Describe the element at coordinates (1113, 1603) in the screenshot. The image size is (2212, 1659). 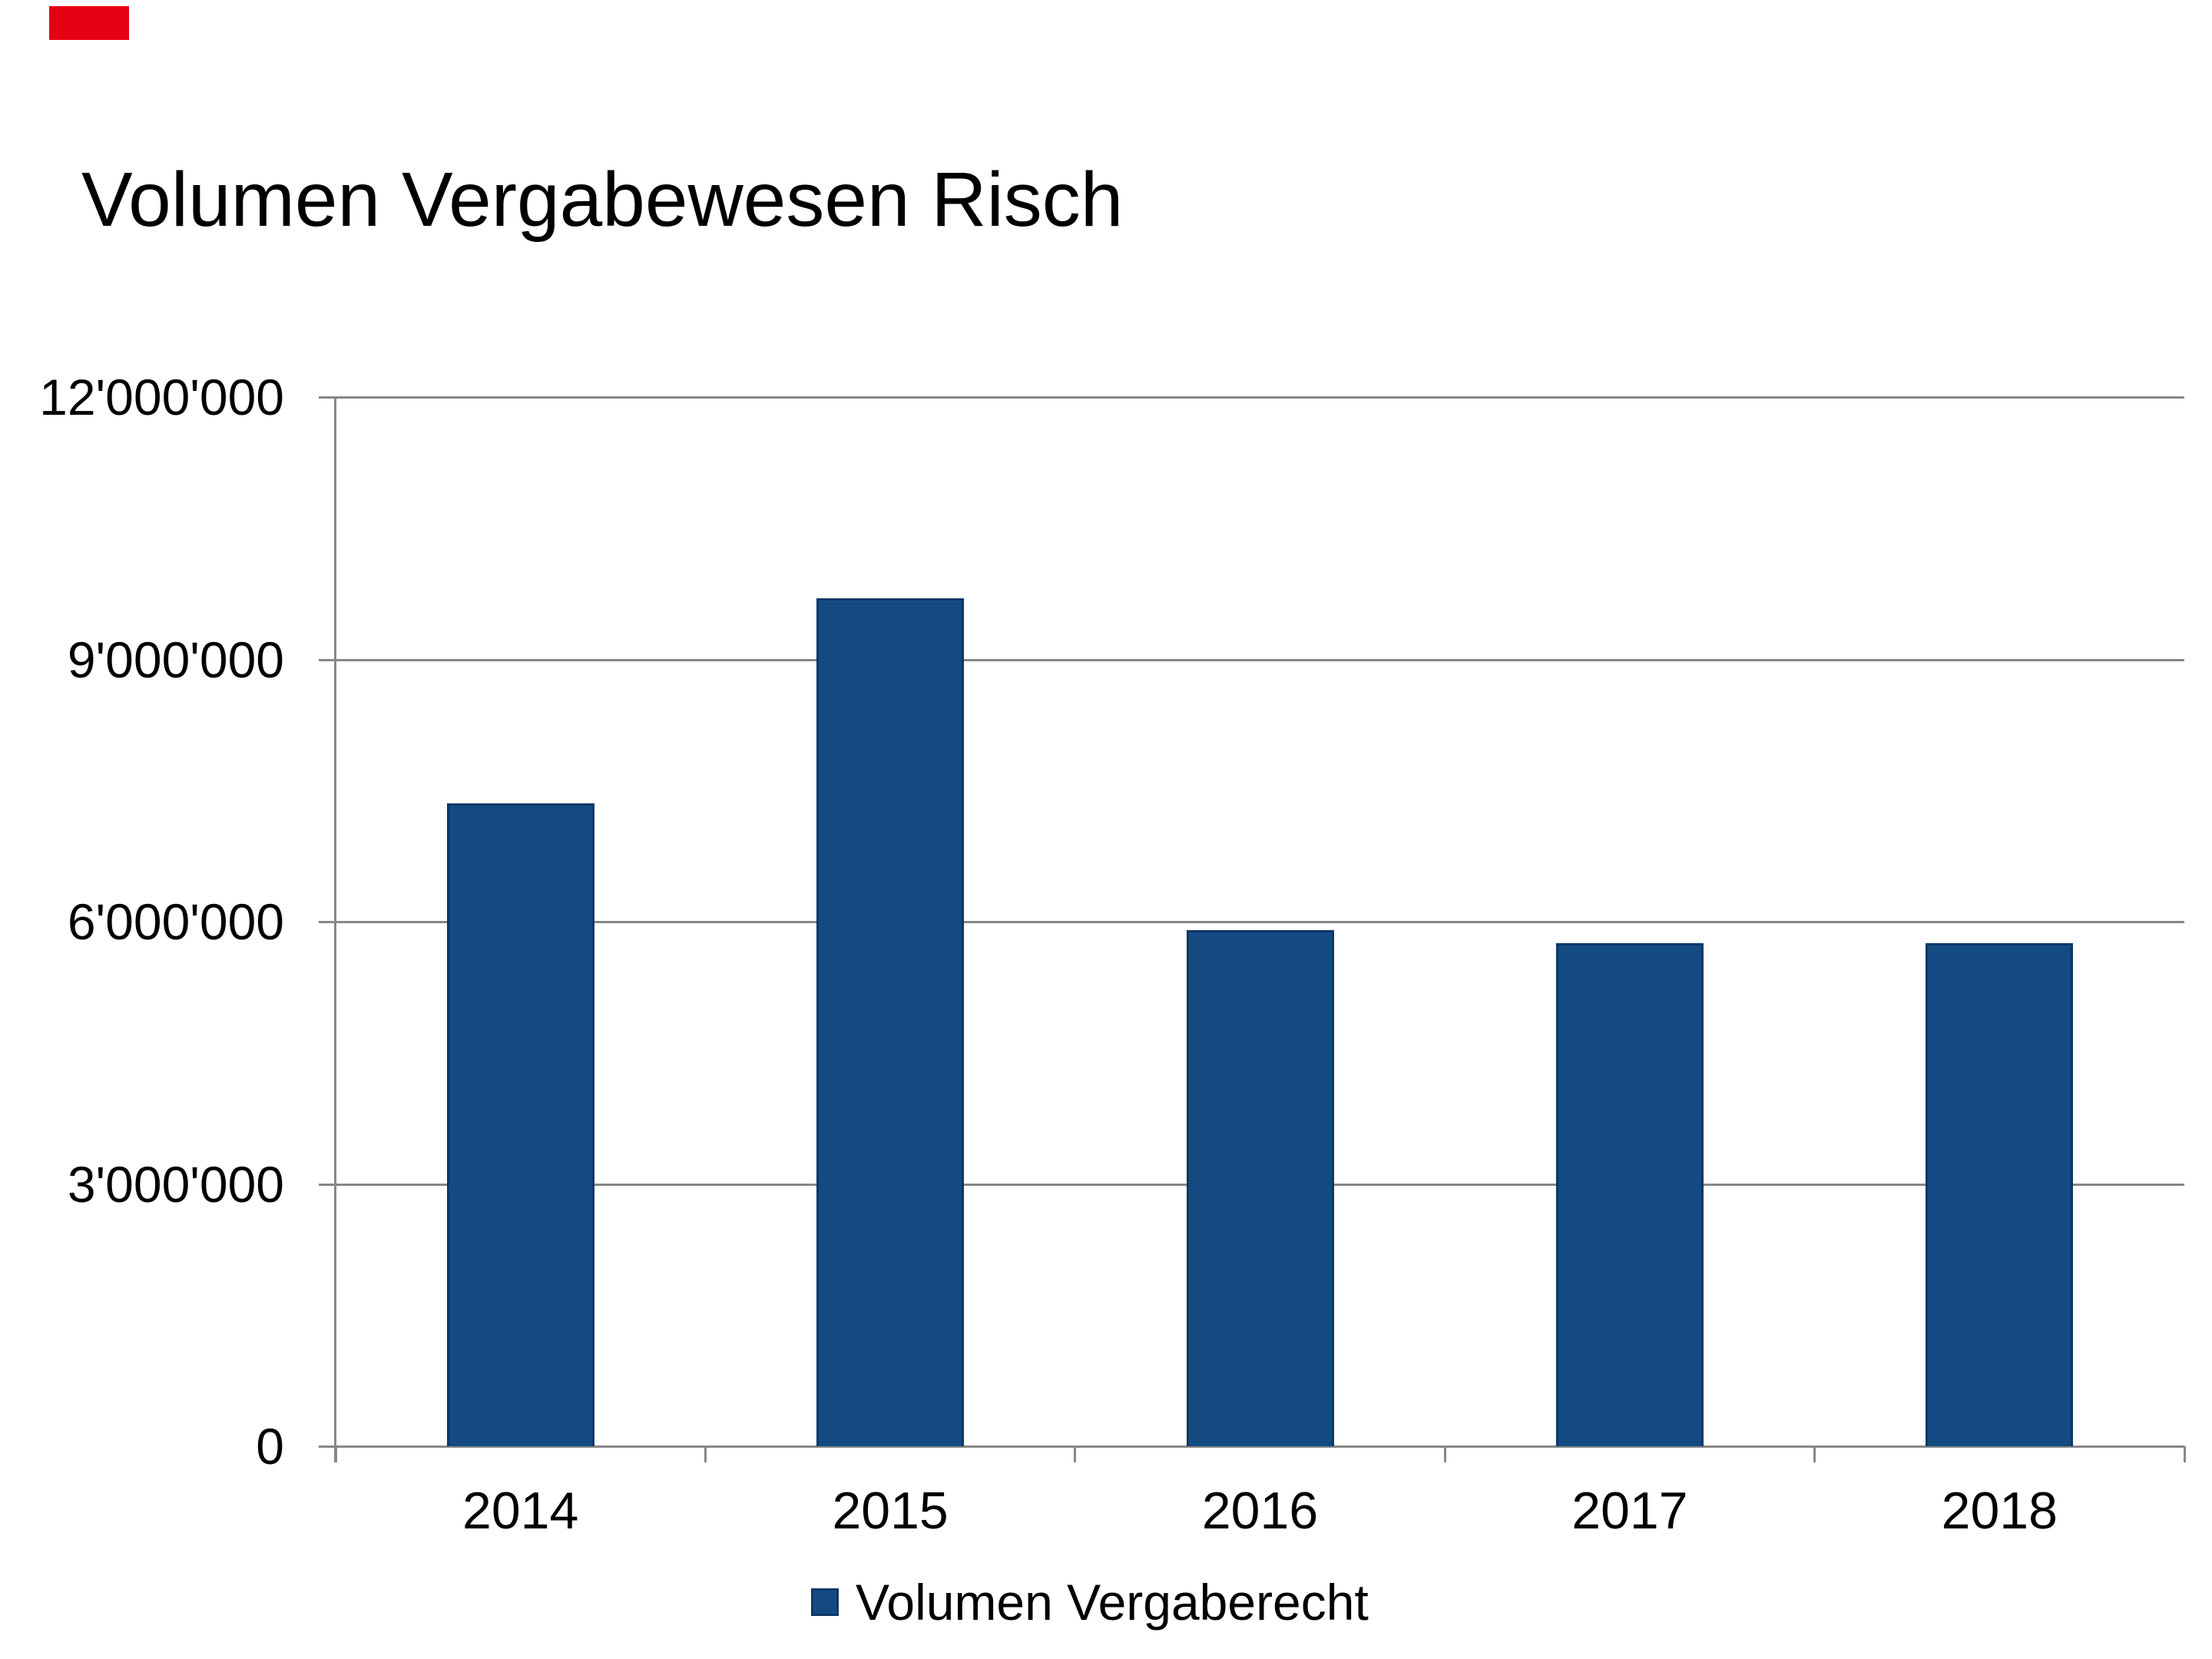
I see `legend-label: Volumen Vergaberecht` at that location.